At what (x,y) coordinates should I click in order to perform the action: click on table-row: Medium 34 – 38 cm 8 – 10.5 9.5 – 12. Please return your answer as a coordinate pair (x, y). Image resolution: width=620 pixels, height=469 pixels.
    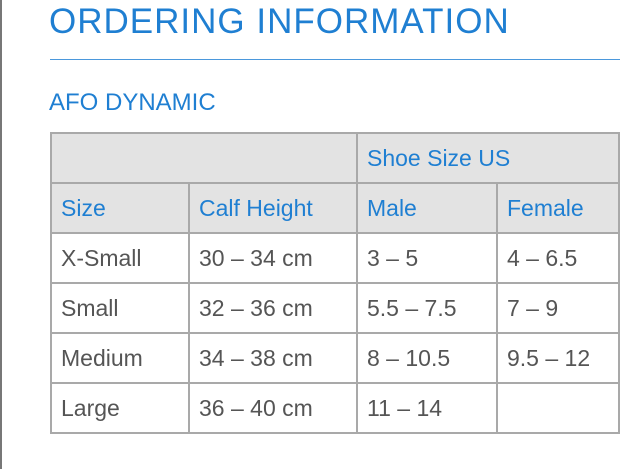
    Looking at the image, I should click on (335, 358).